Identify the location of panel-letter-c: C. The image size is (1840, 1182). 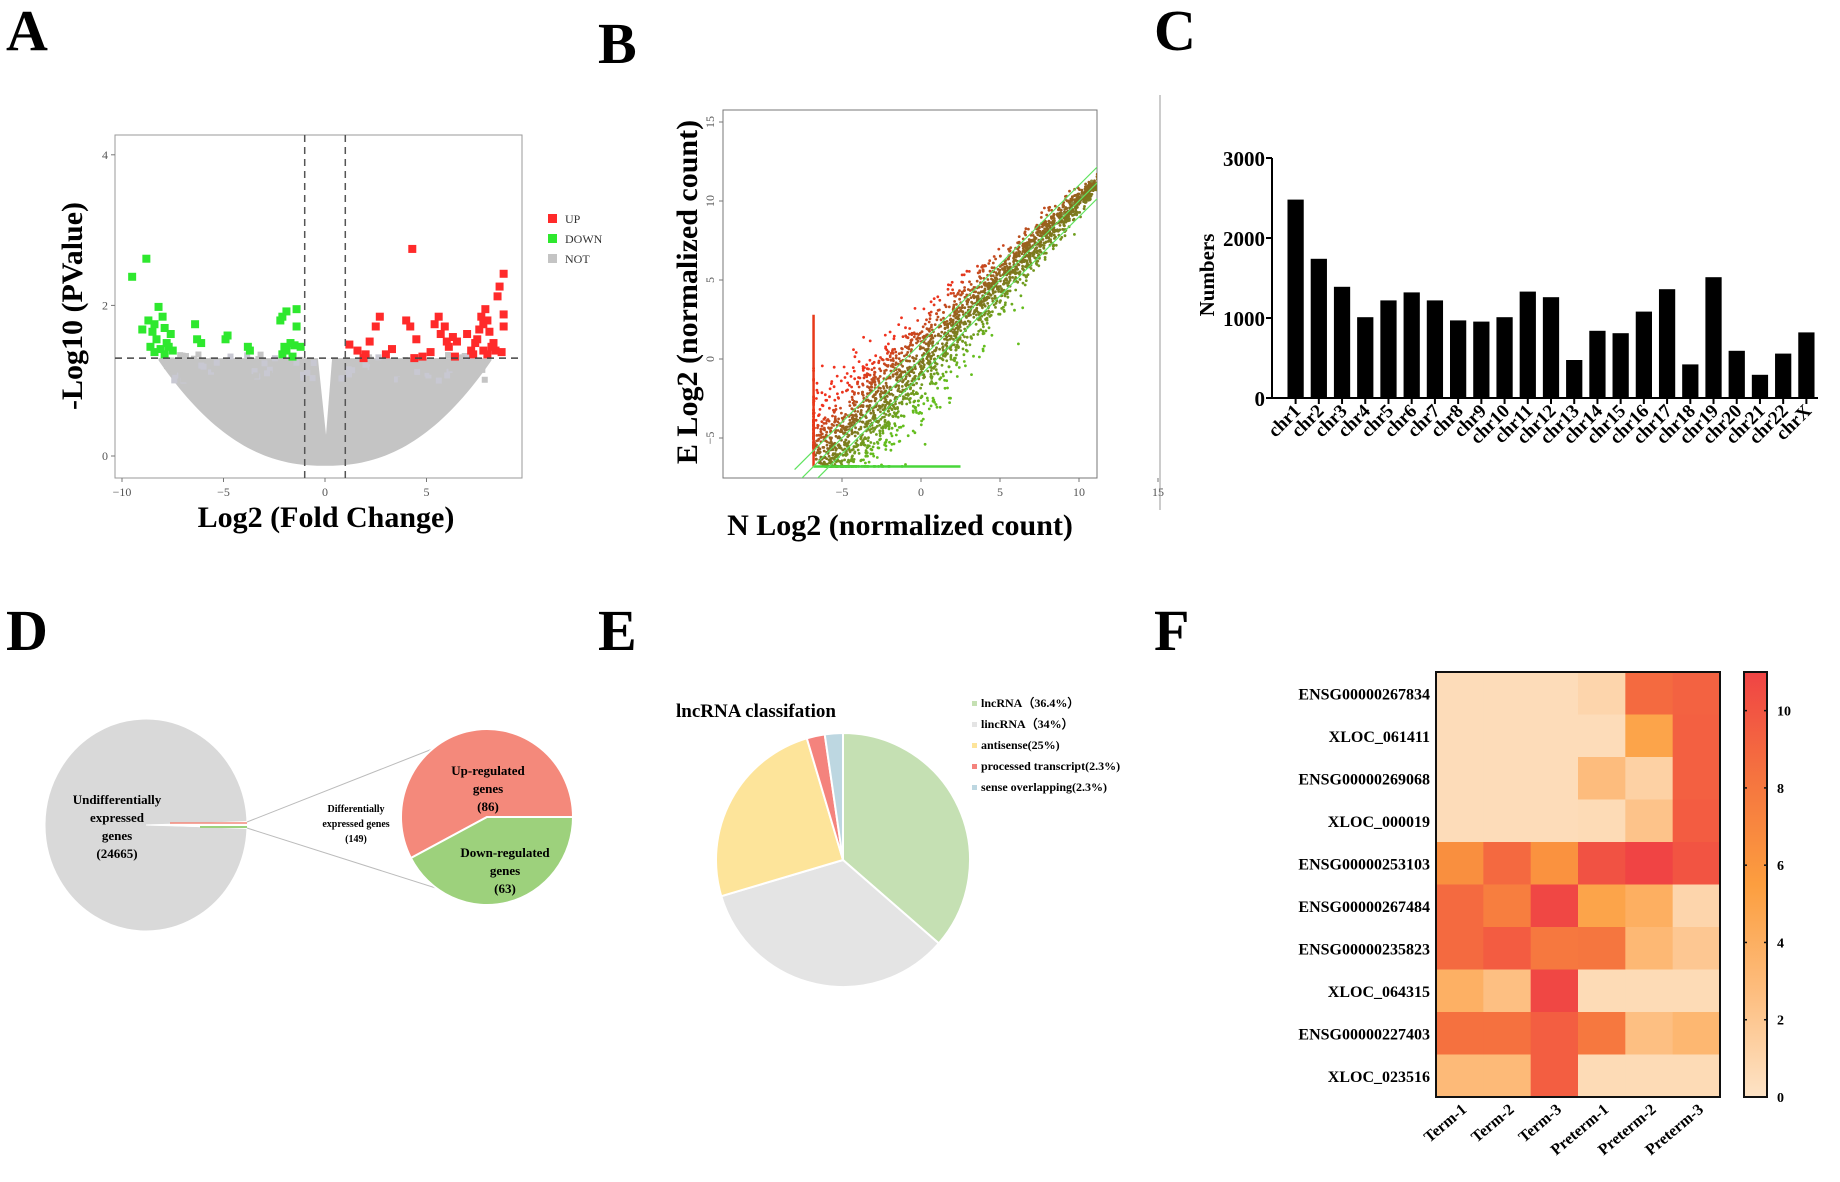
(1175, 31).